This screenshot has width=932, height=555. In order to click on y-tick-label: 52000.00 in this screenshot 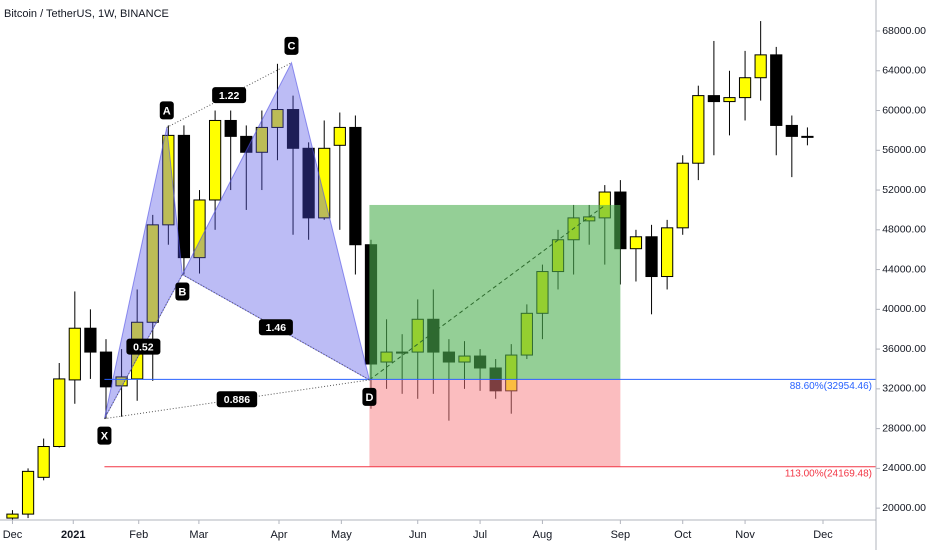, I will do `click(904, 190)`.